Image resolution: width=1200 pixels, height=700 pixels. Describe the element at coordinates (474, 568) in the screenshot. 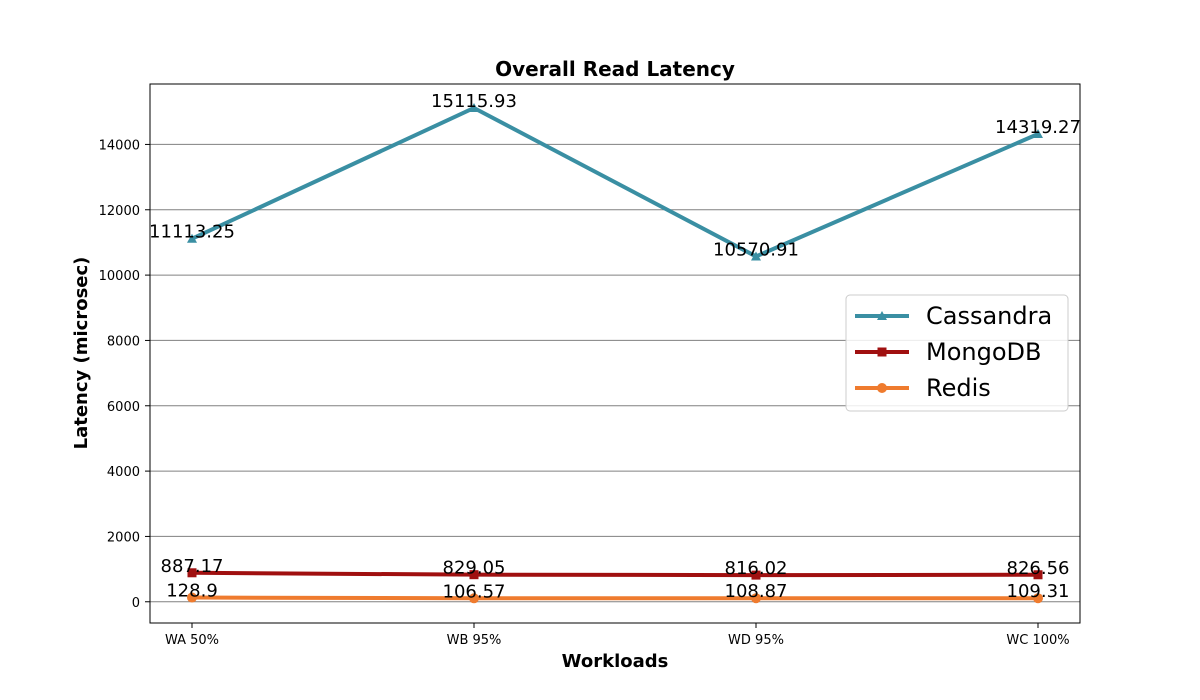

I see `data-label: 829.05` at that location.